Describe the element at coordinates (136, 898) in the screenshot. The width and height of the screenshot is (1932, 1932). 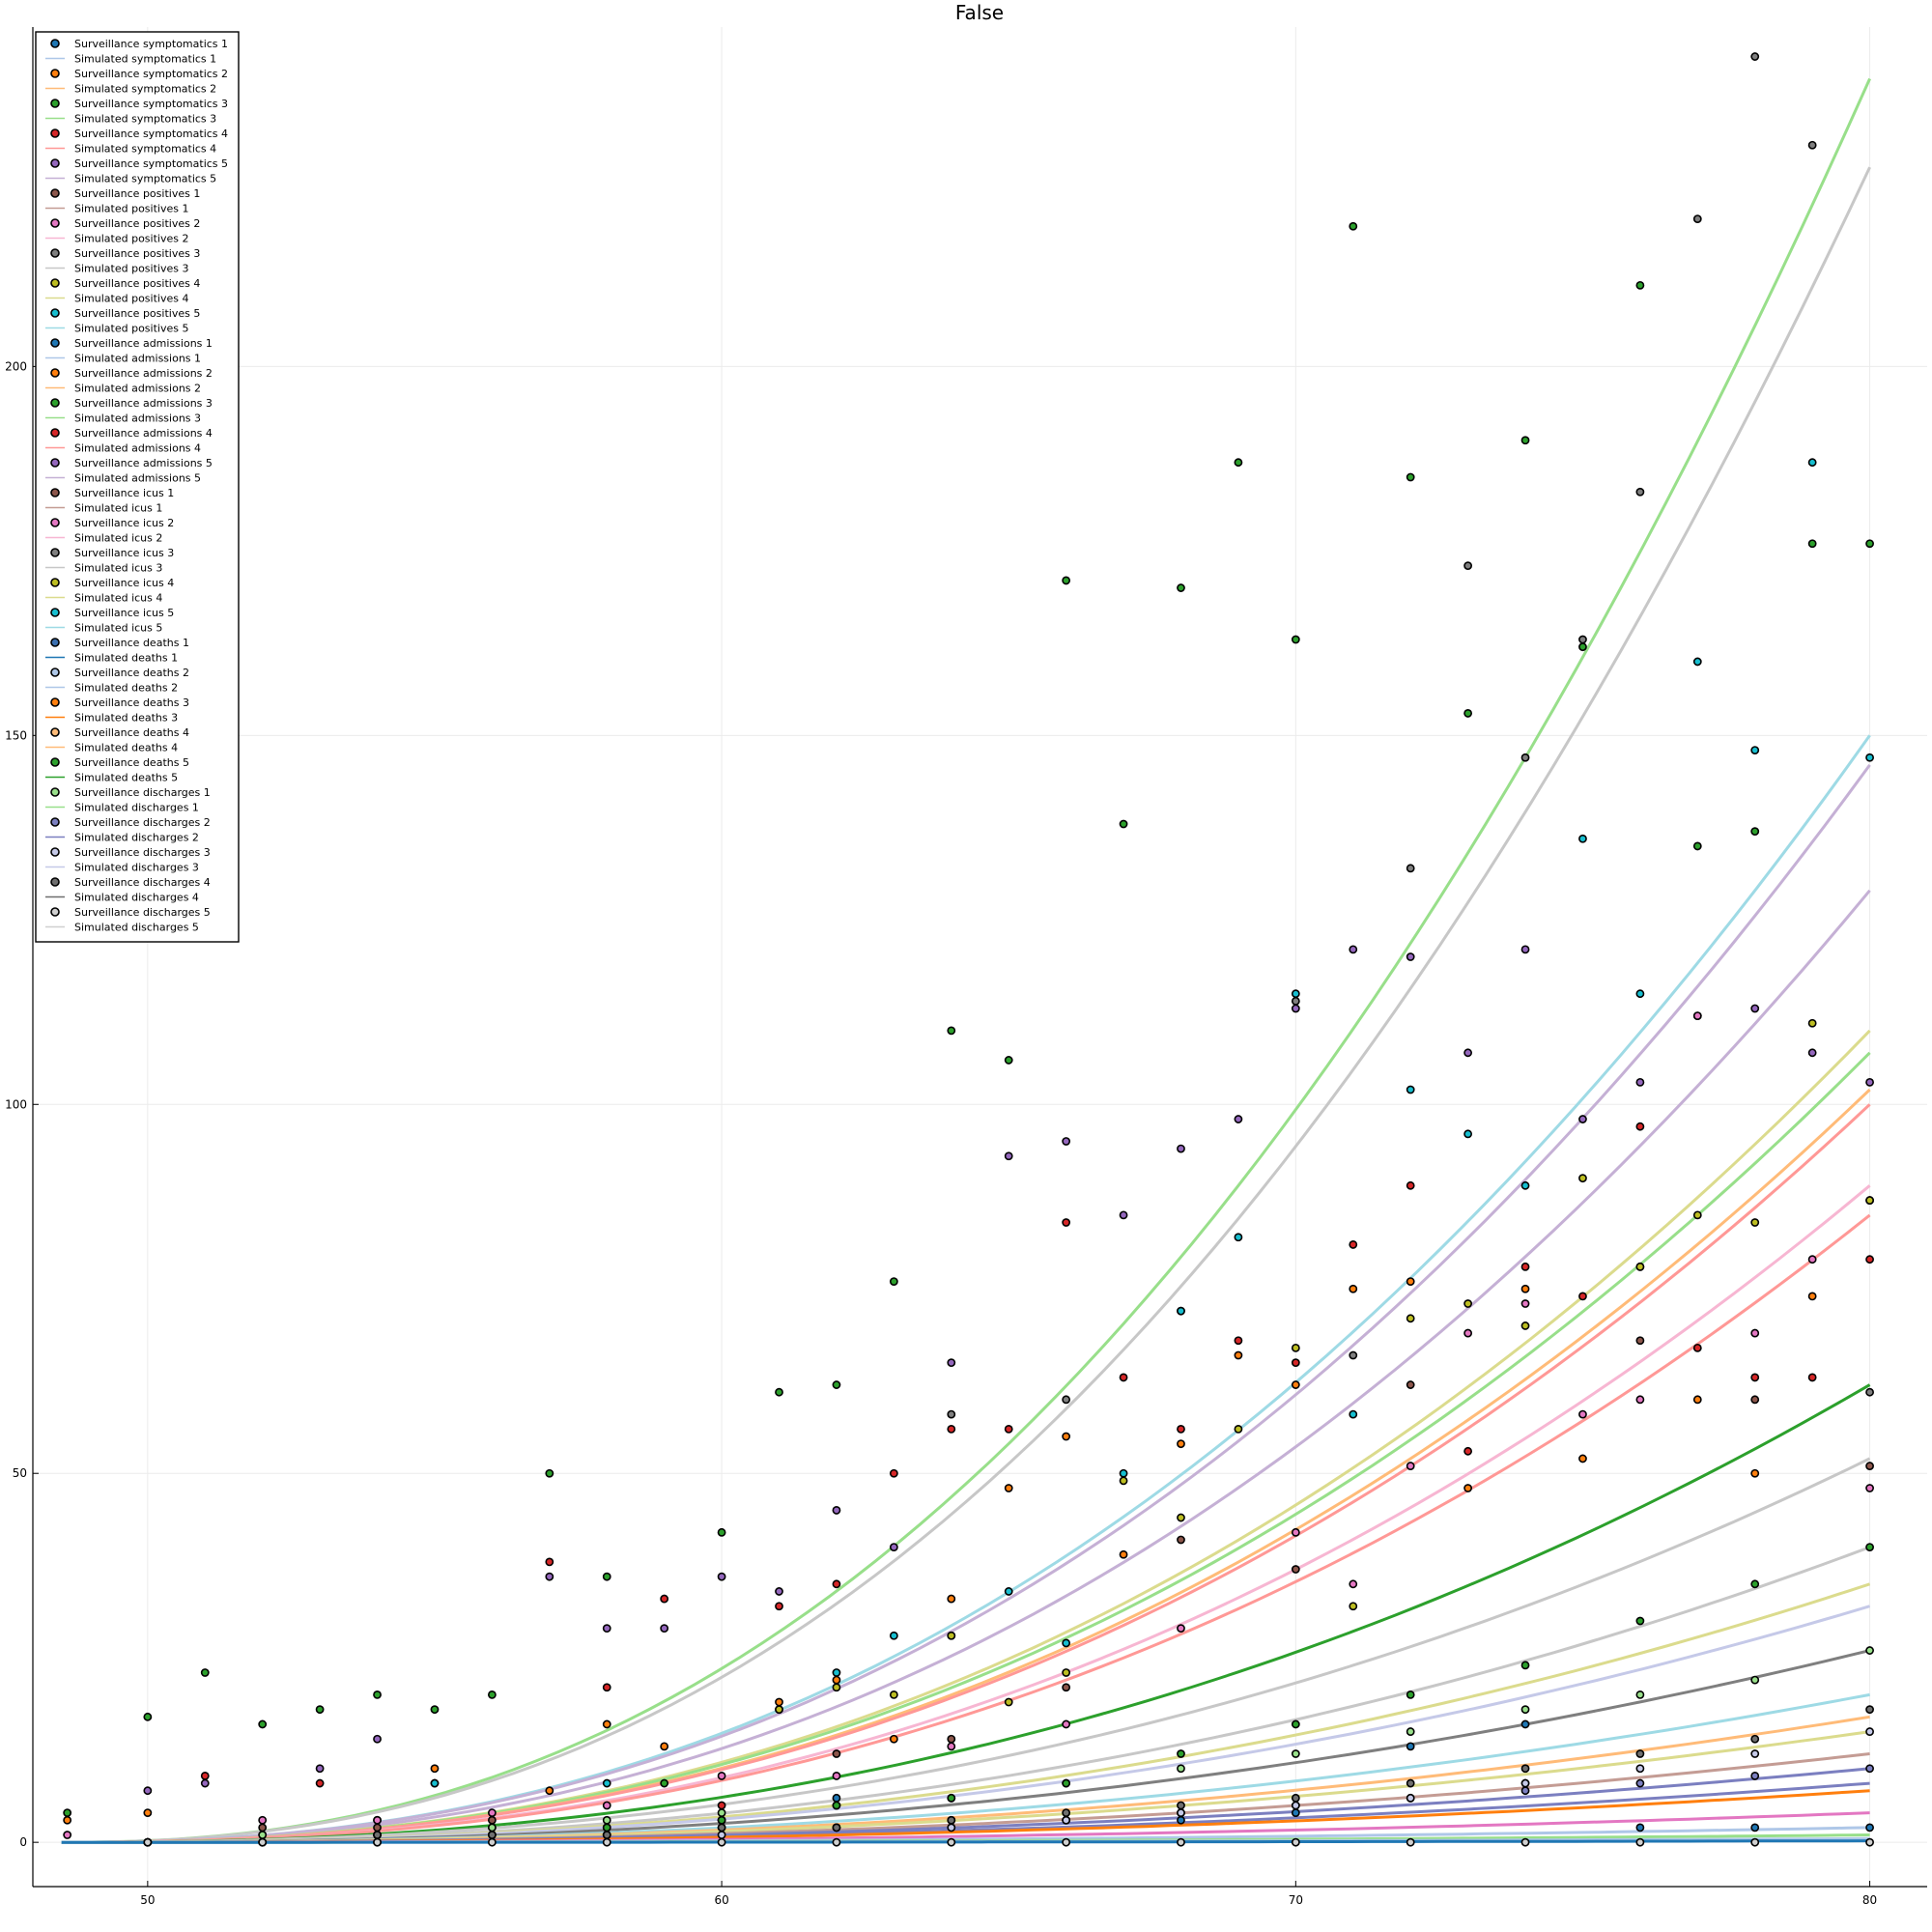
I see `legend-entry-label: Simulated discharges 4` at that location.